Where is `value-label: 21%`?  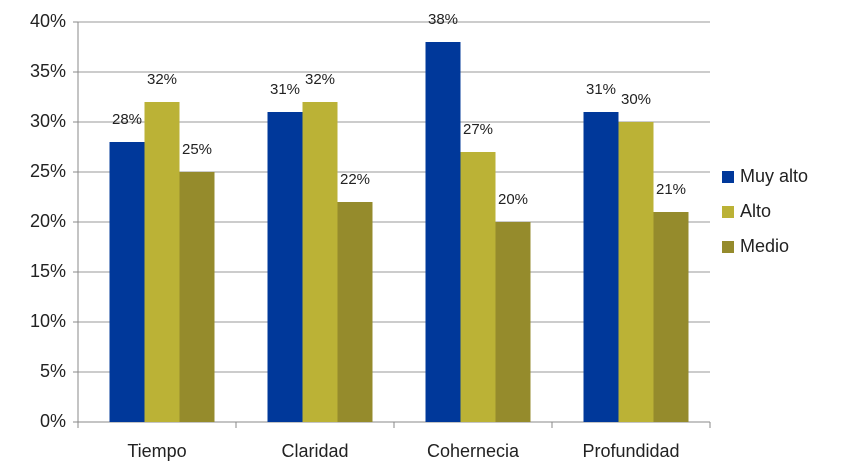 value-label: 21% is located at coordinates (671, 189).